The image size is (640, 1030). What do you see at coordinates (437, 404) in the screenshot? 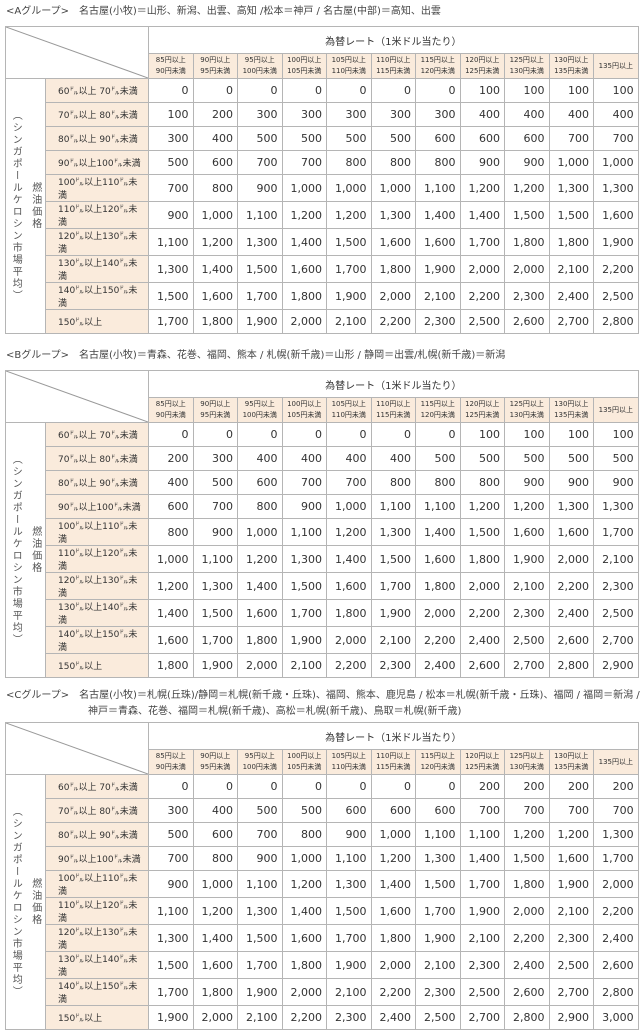
I see `rate-from: 115円以上` at bounding box center [437, 404].